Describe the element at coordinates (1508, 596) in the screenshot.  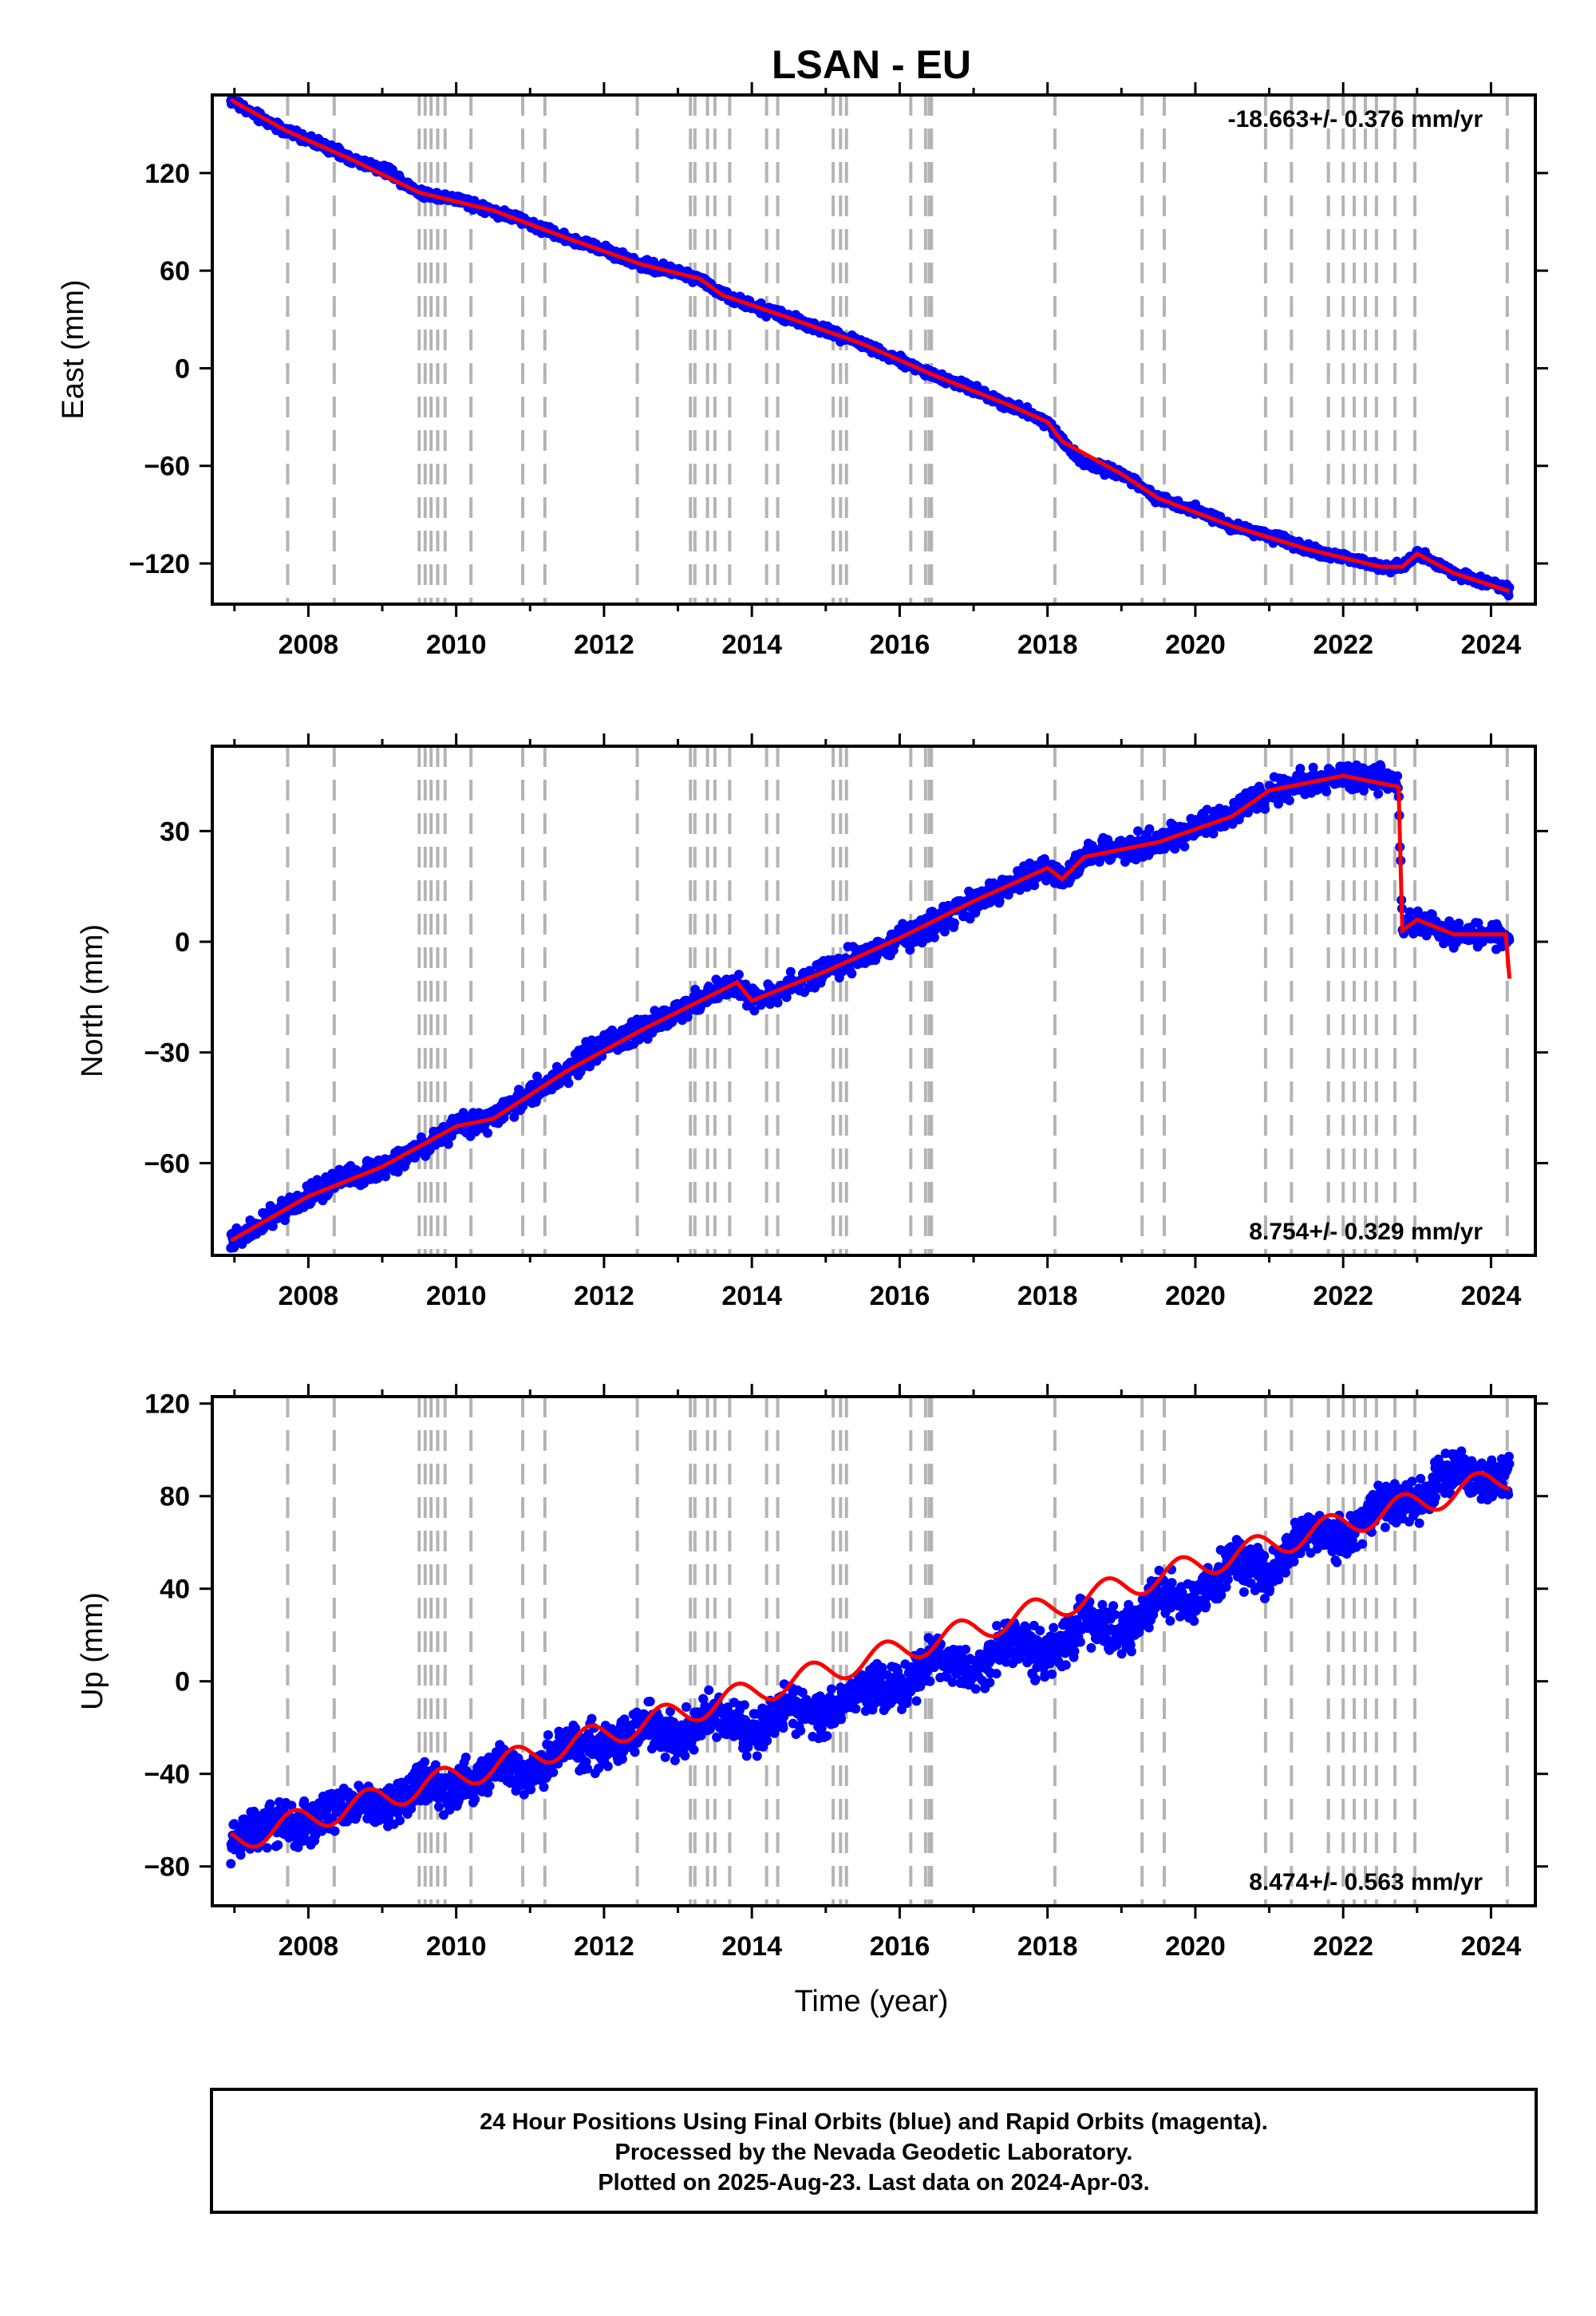
I see `east-data-point` at that location.